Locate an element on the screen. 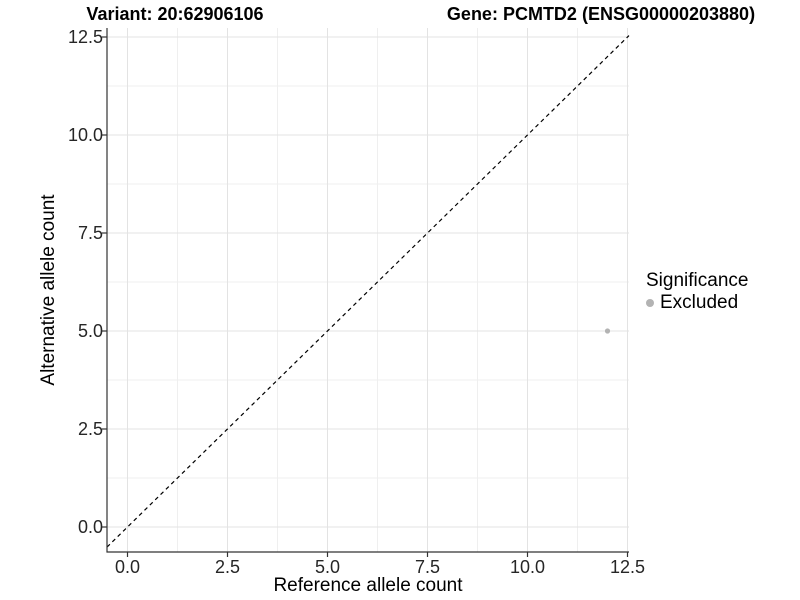 The height and width of the screenshot is (600, 800). legend: Significance Excluded is located at coordinates (697, 291).